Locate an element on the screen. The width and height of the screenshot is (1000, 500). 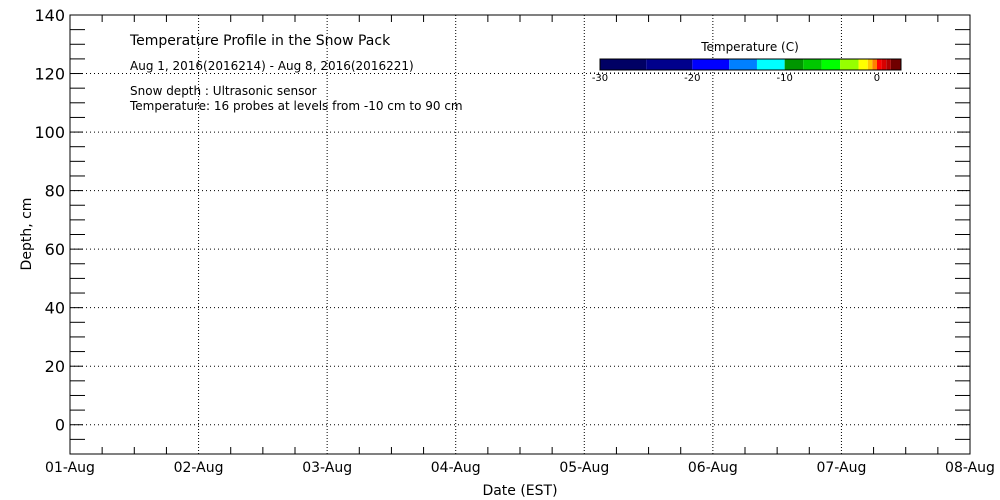
x-tick-label: 06-Aug is located at coordinates (713, 468).